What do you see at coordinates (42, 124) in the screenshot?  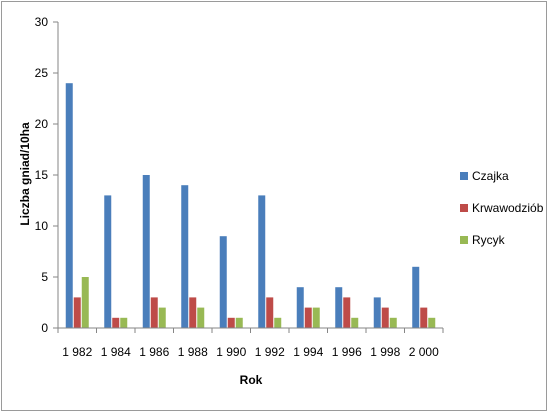 I see `y-tick-label: 20` at bounding box center [42, 124].